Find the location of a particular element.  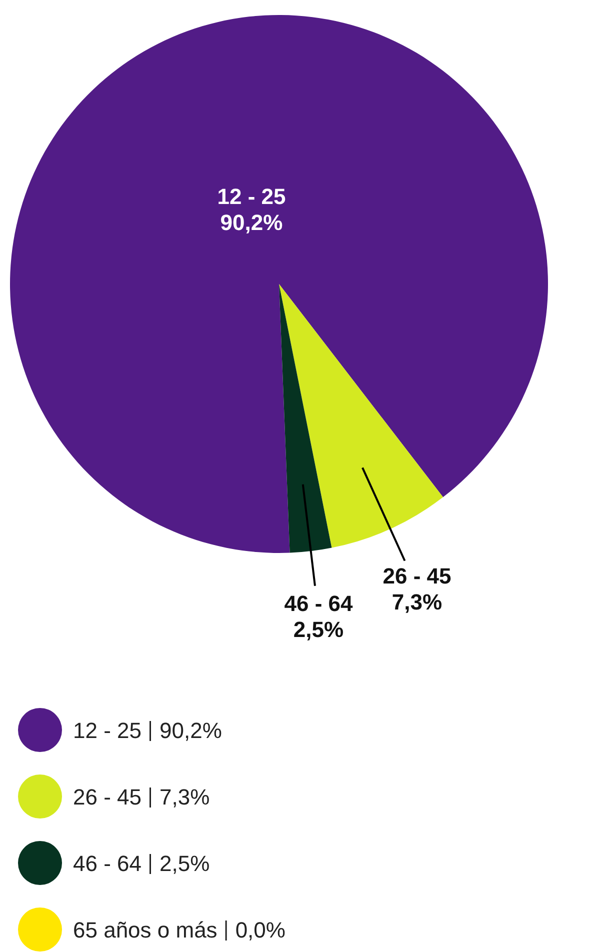

data-label: 7,3% is located at coordinates (417, 602).